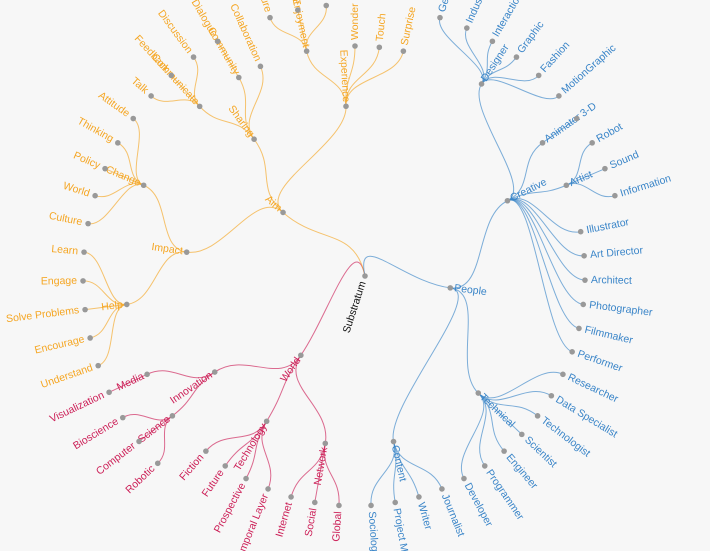 This screenshot has width=710, height=551. What do you see at coordinates (620, 309) in the screenshot?
I see `node-label-photographer: Photographer` at bounding box center [620, 309].